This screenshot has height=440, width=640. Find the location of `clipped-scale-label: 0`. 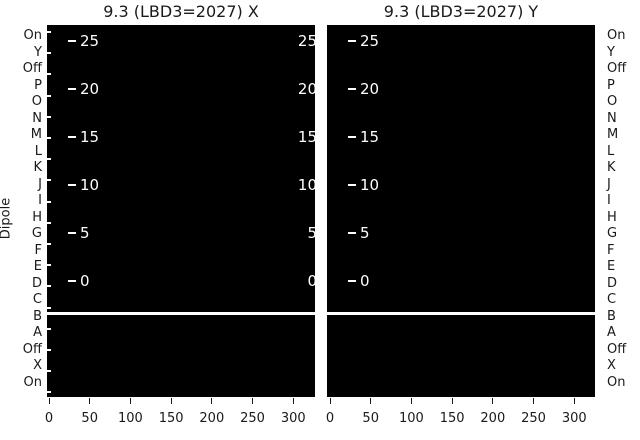

clipped-scale-label: 0 is located at coordinates (311, 281).